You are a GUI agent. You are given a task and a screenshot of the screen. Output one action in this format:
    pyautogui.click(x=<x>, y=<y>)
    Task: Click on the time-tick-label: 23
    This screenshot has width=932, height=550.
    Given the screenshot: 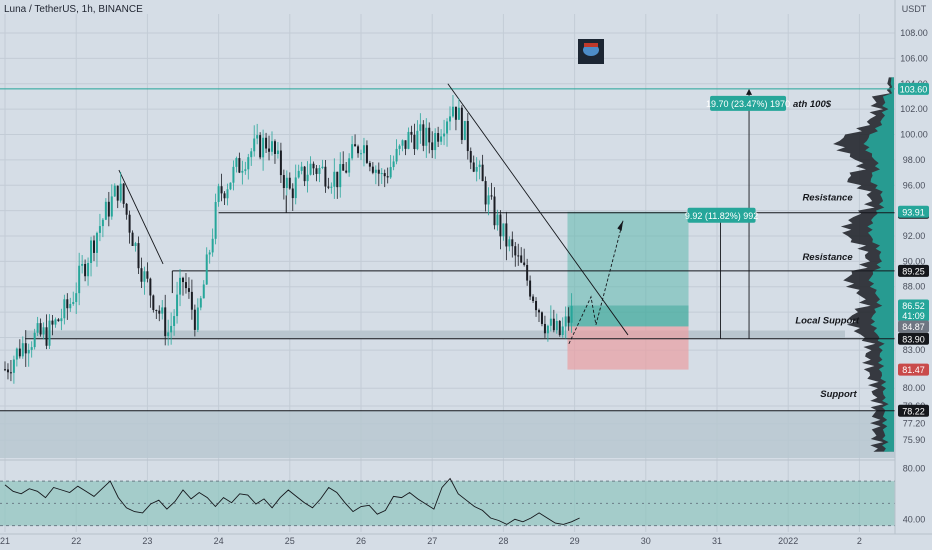 What is the action you would take?
    pyautogui.click(x=147, y=541)
    